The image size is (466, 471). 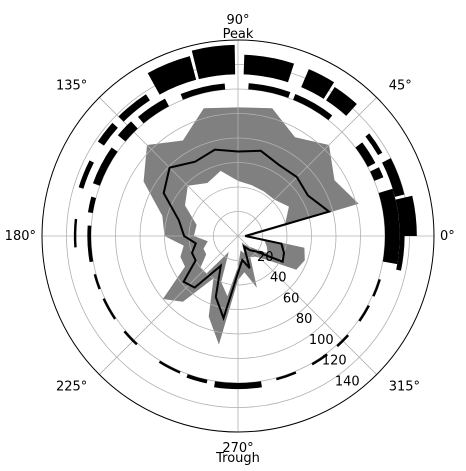 What do you see at coordinates (20, 236) in the screenshot?
I see `angle-tick-label-180: 180°` at bounding box center [20, 236].